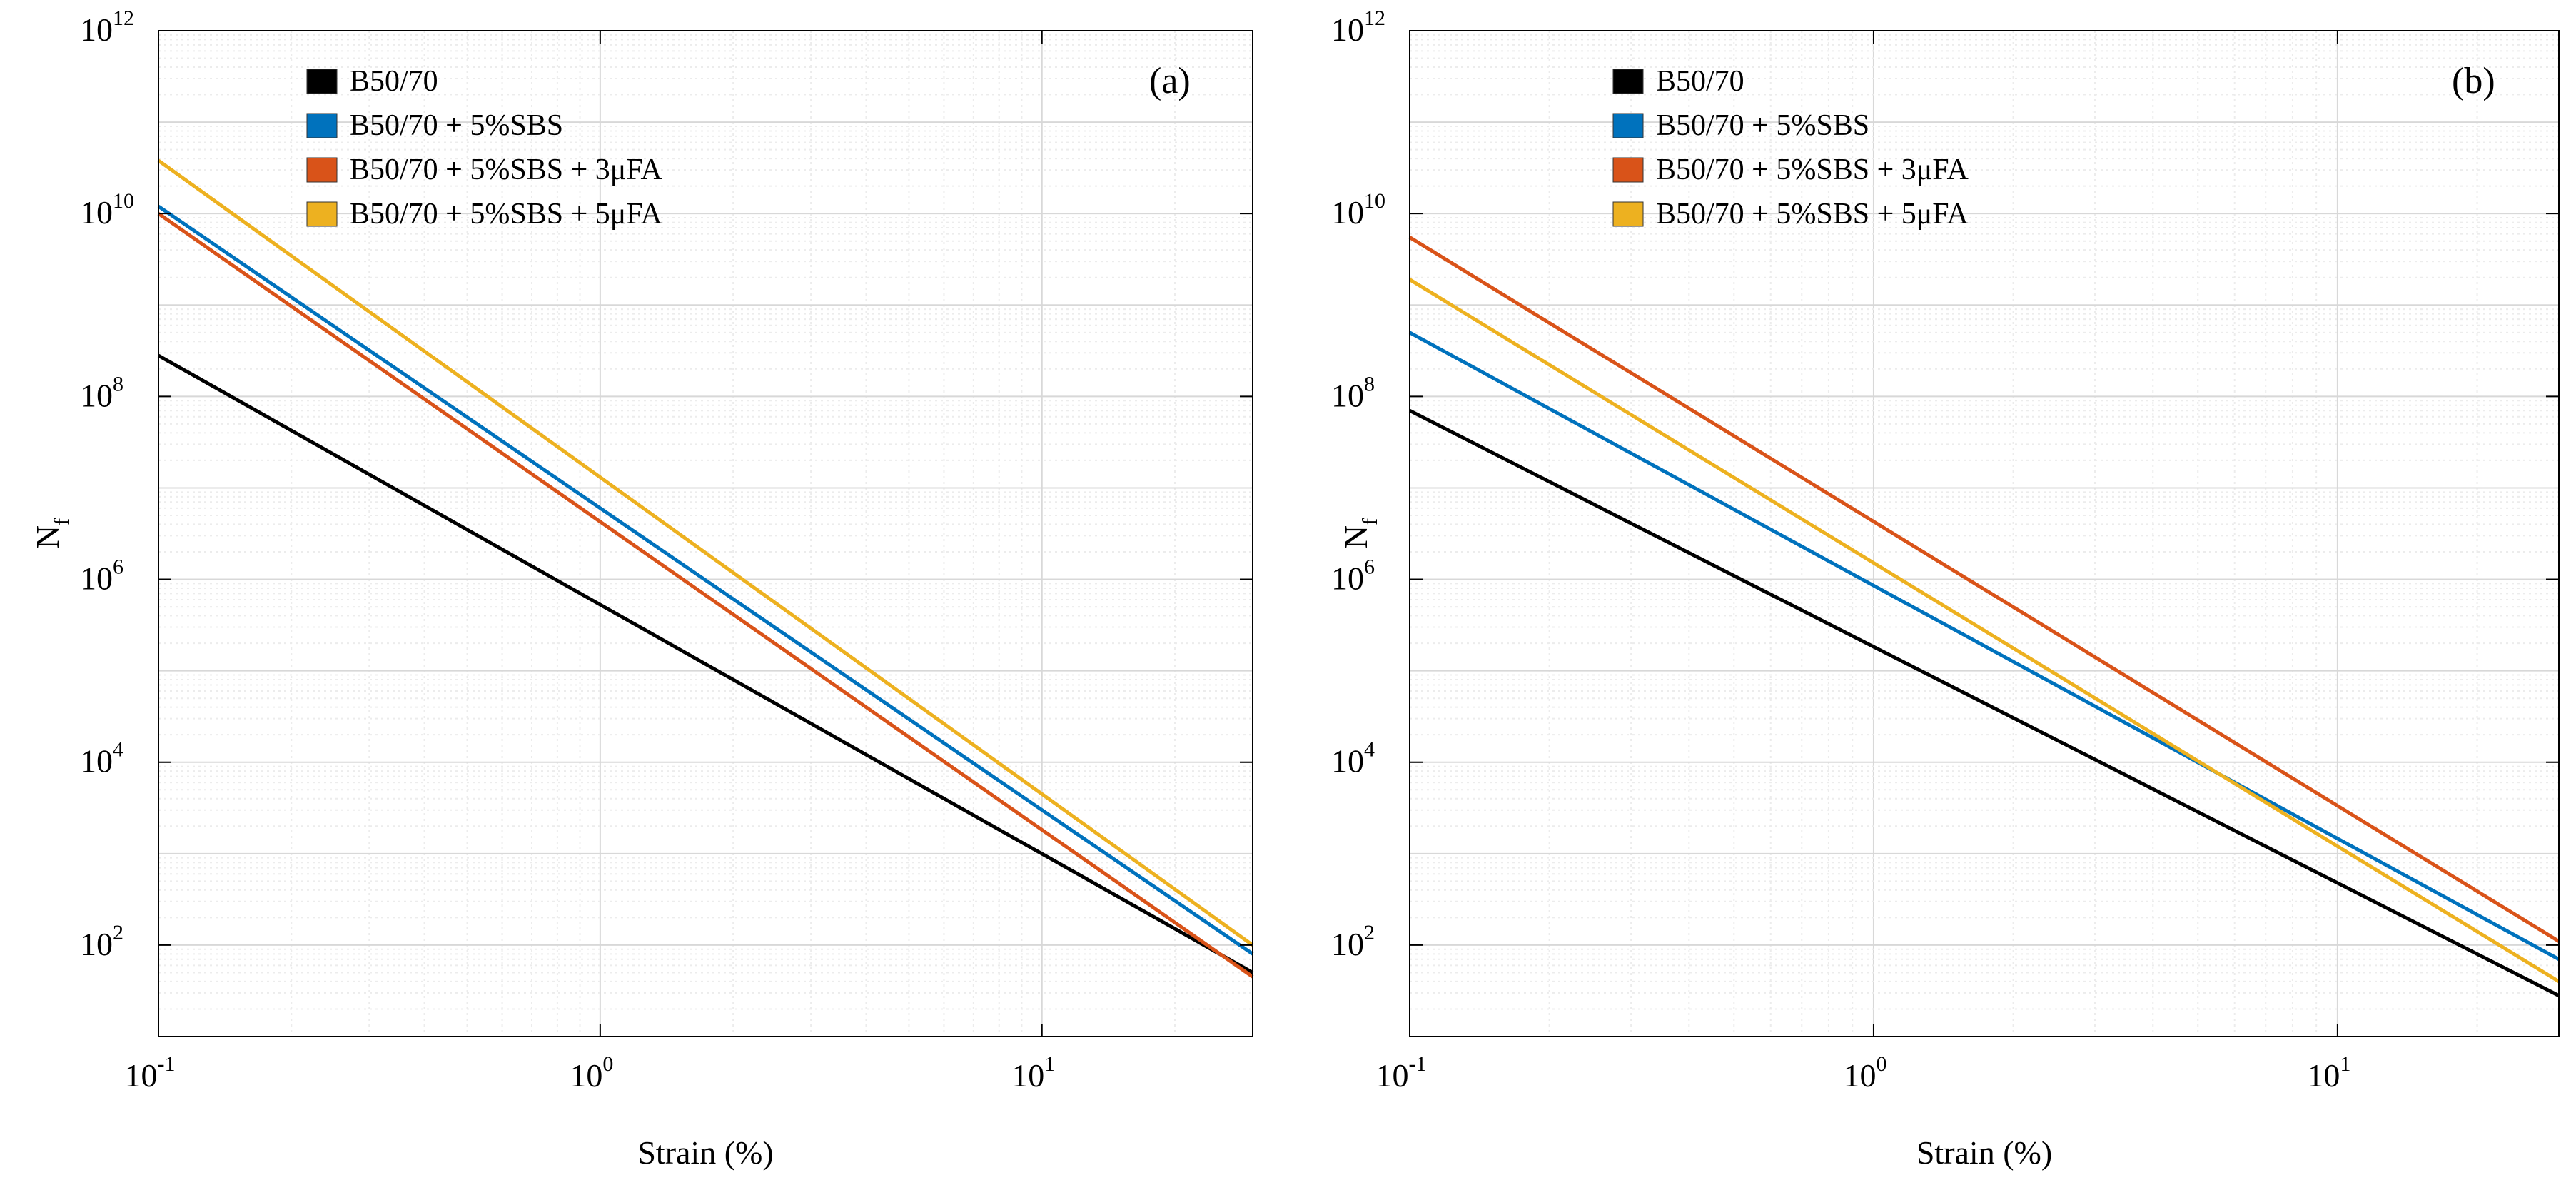 The height and width of the screenshot is (1200, 2576). What do you see at coordinates (2473, 81) in the screenshot?
I see `panel-label: (b)` at bounding box center [2473, 81].